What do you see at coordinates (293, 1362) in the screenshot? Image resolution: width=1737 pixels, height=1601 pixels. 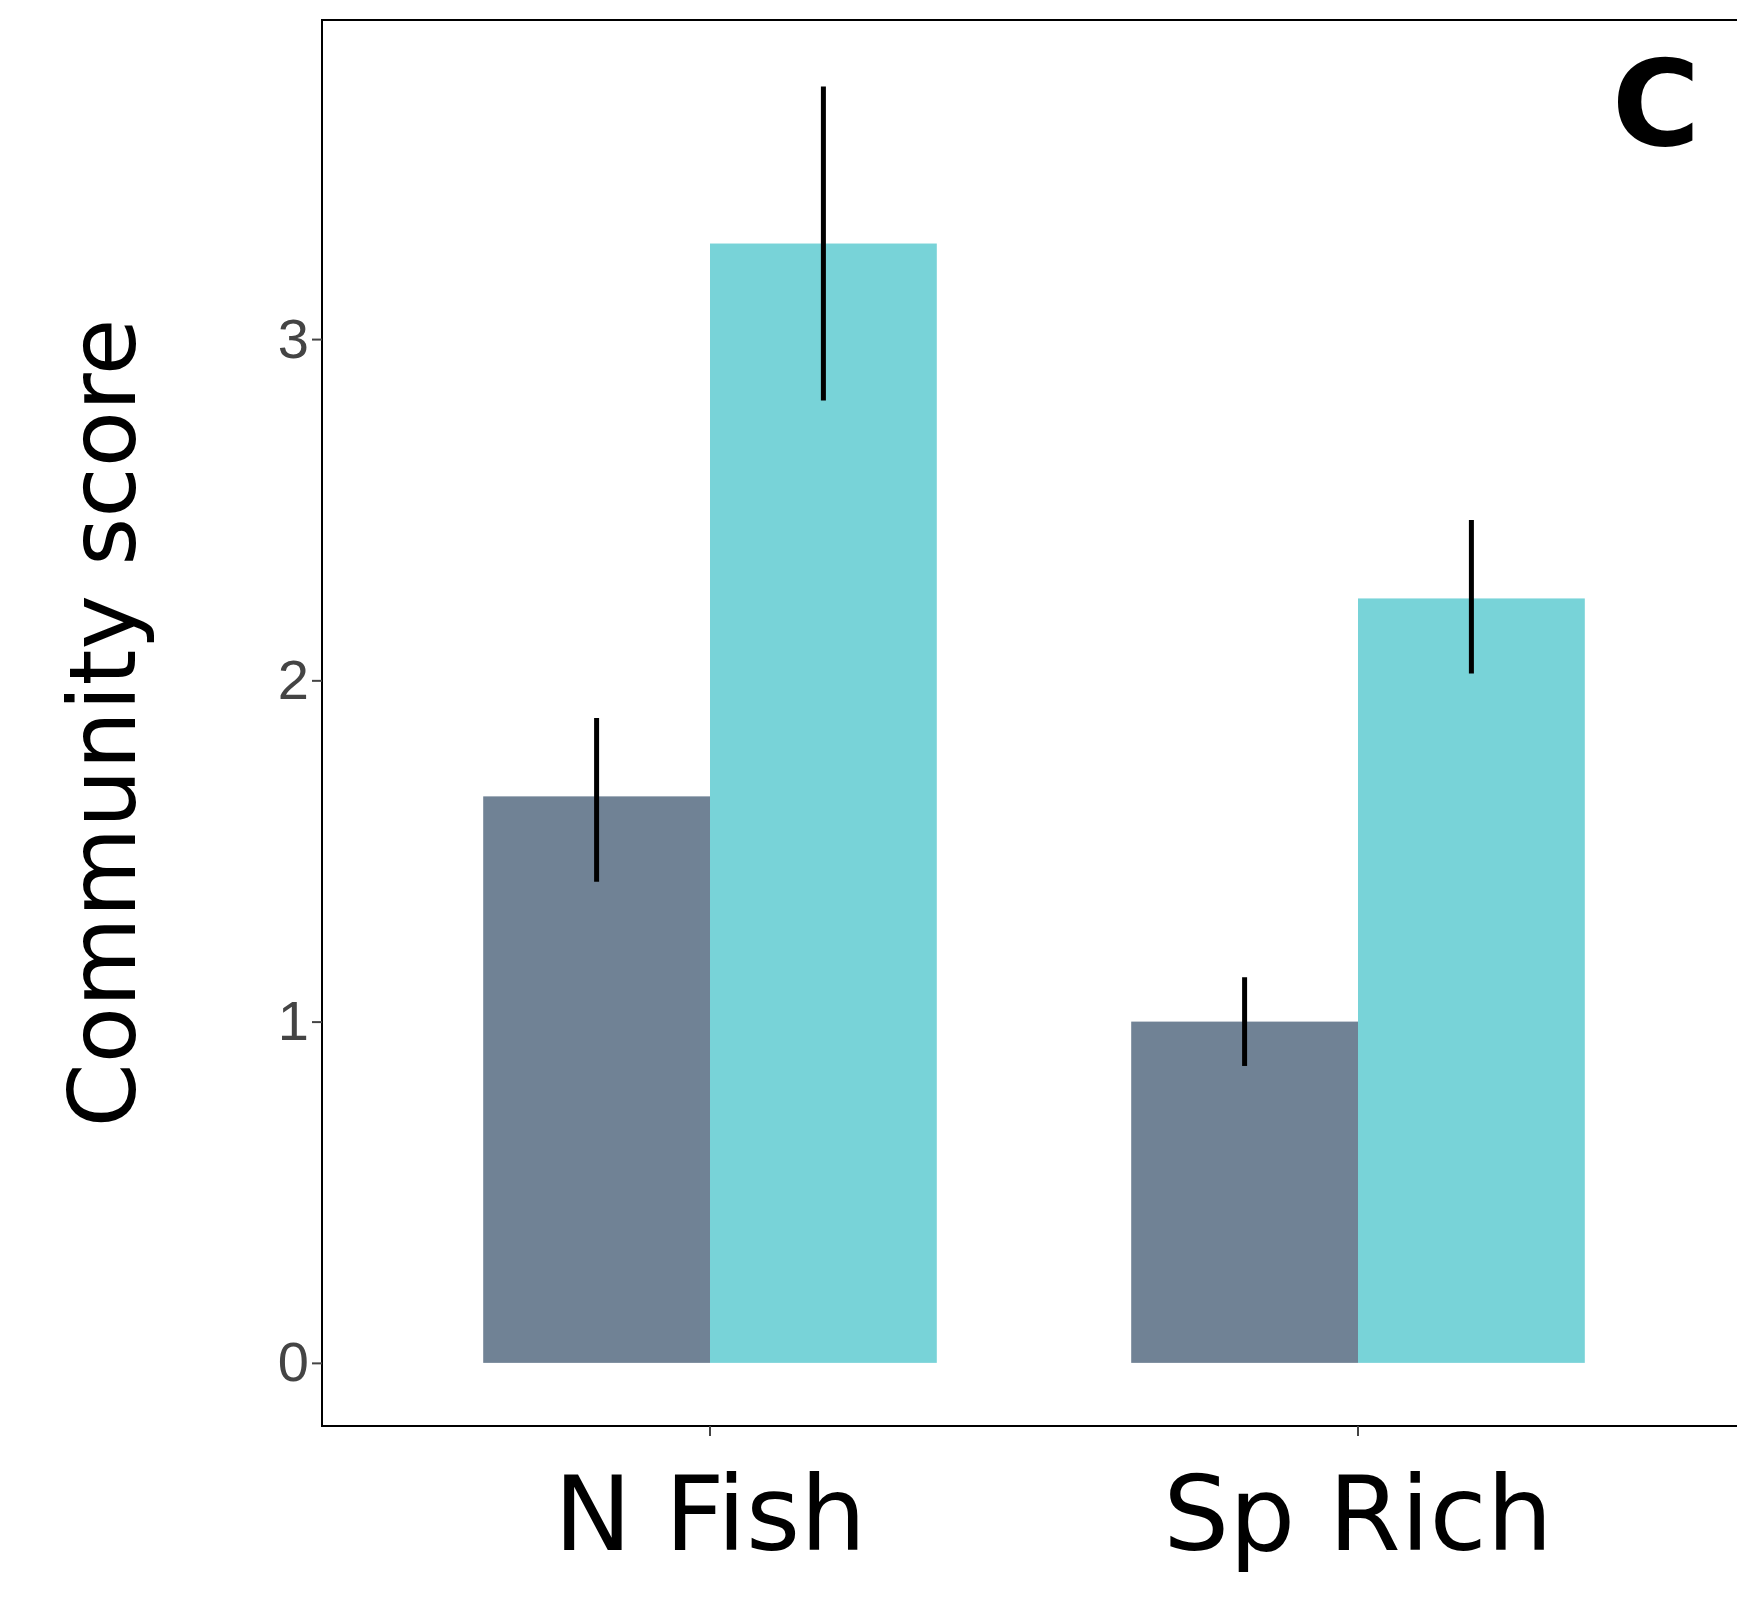 I see `y-tick-label: 0` at bounding box center [293, 1362].